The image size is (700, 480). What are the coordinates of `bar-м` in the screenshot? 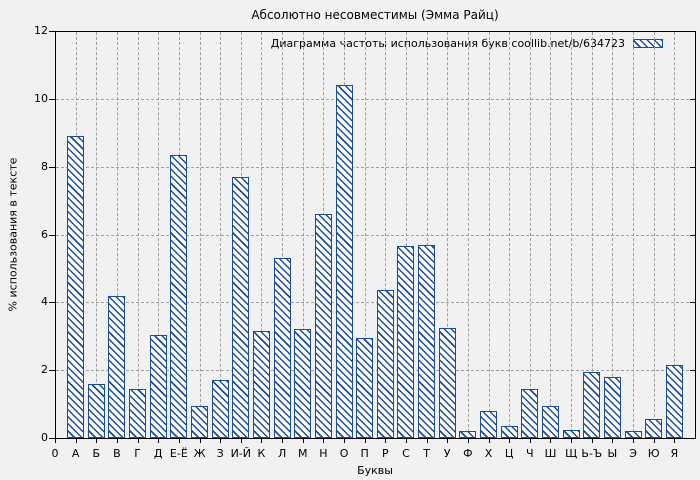 It's located at (303, 383).